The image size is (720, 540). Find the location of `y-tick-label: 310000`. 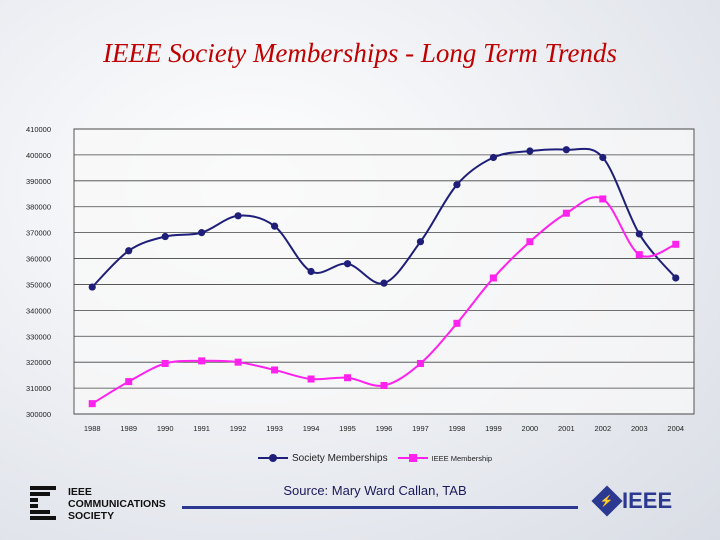

y-tick-label: 310000 is located at coordinates (38, 388).